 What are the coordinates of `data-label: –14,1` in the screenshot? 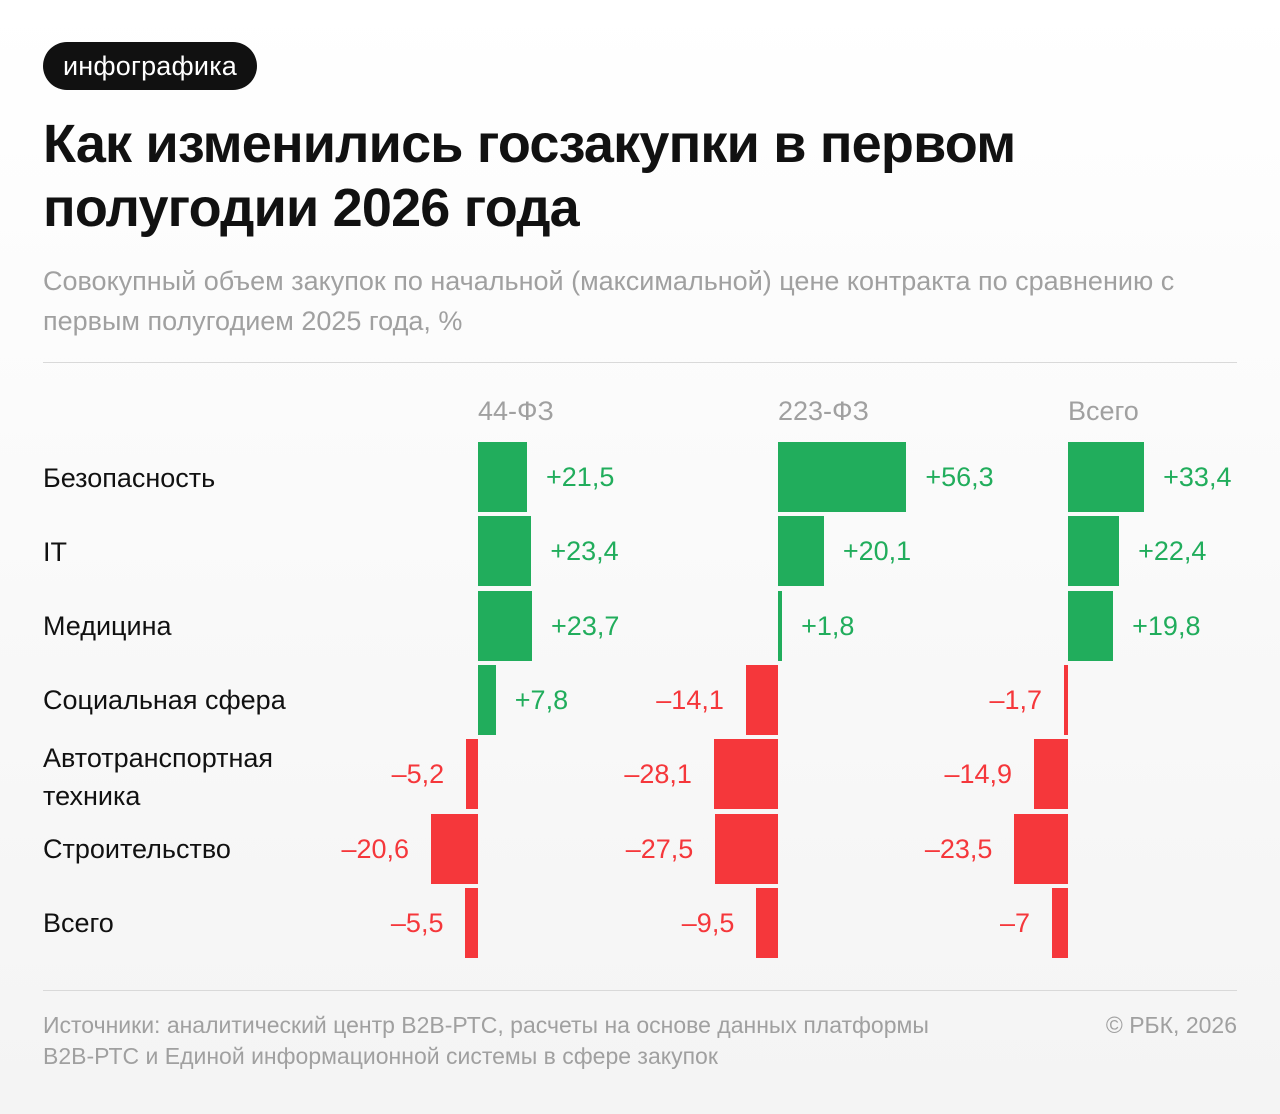 It's located at (690, 699).